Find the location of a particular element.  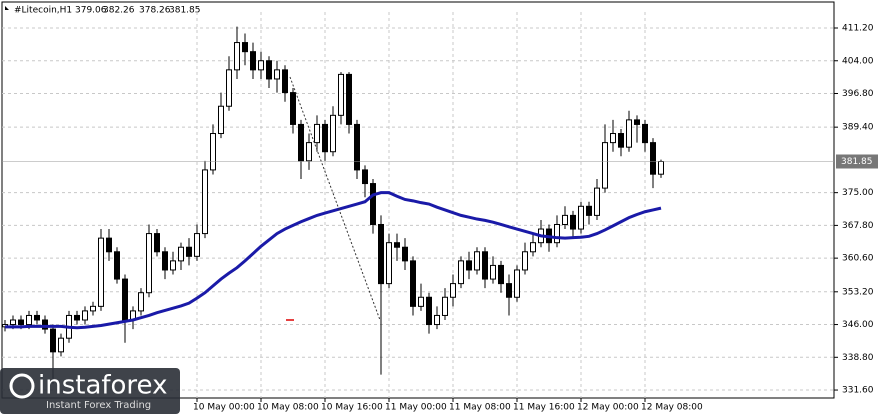

x-tick-label: 11 May 00:00 is located at coordinates (416, 408).